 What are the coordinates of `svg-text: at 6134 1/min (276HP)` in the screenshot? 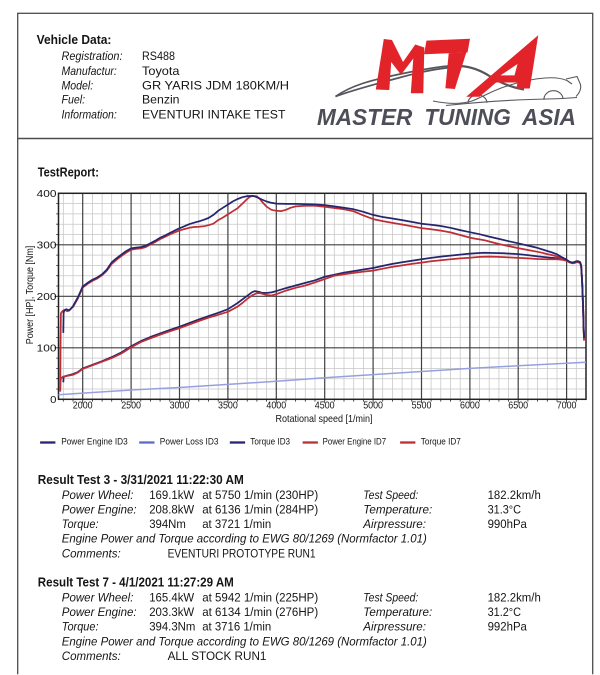 It's located at (260, 612).